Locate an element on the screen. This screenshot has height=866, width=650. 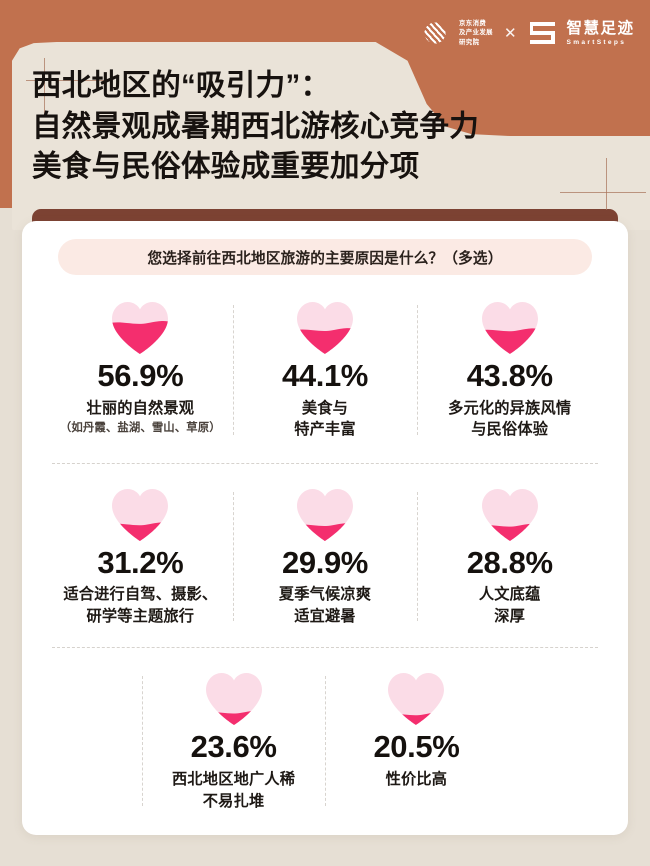
stat-item: 43.8% 多元化的异族风情 与民俗体验 is located at coordinates (509, 370).